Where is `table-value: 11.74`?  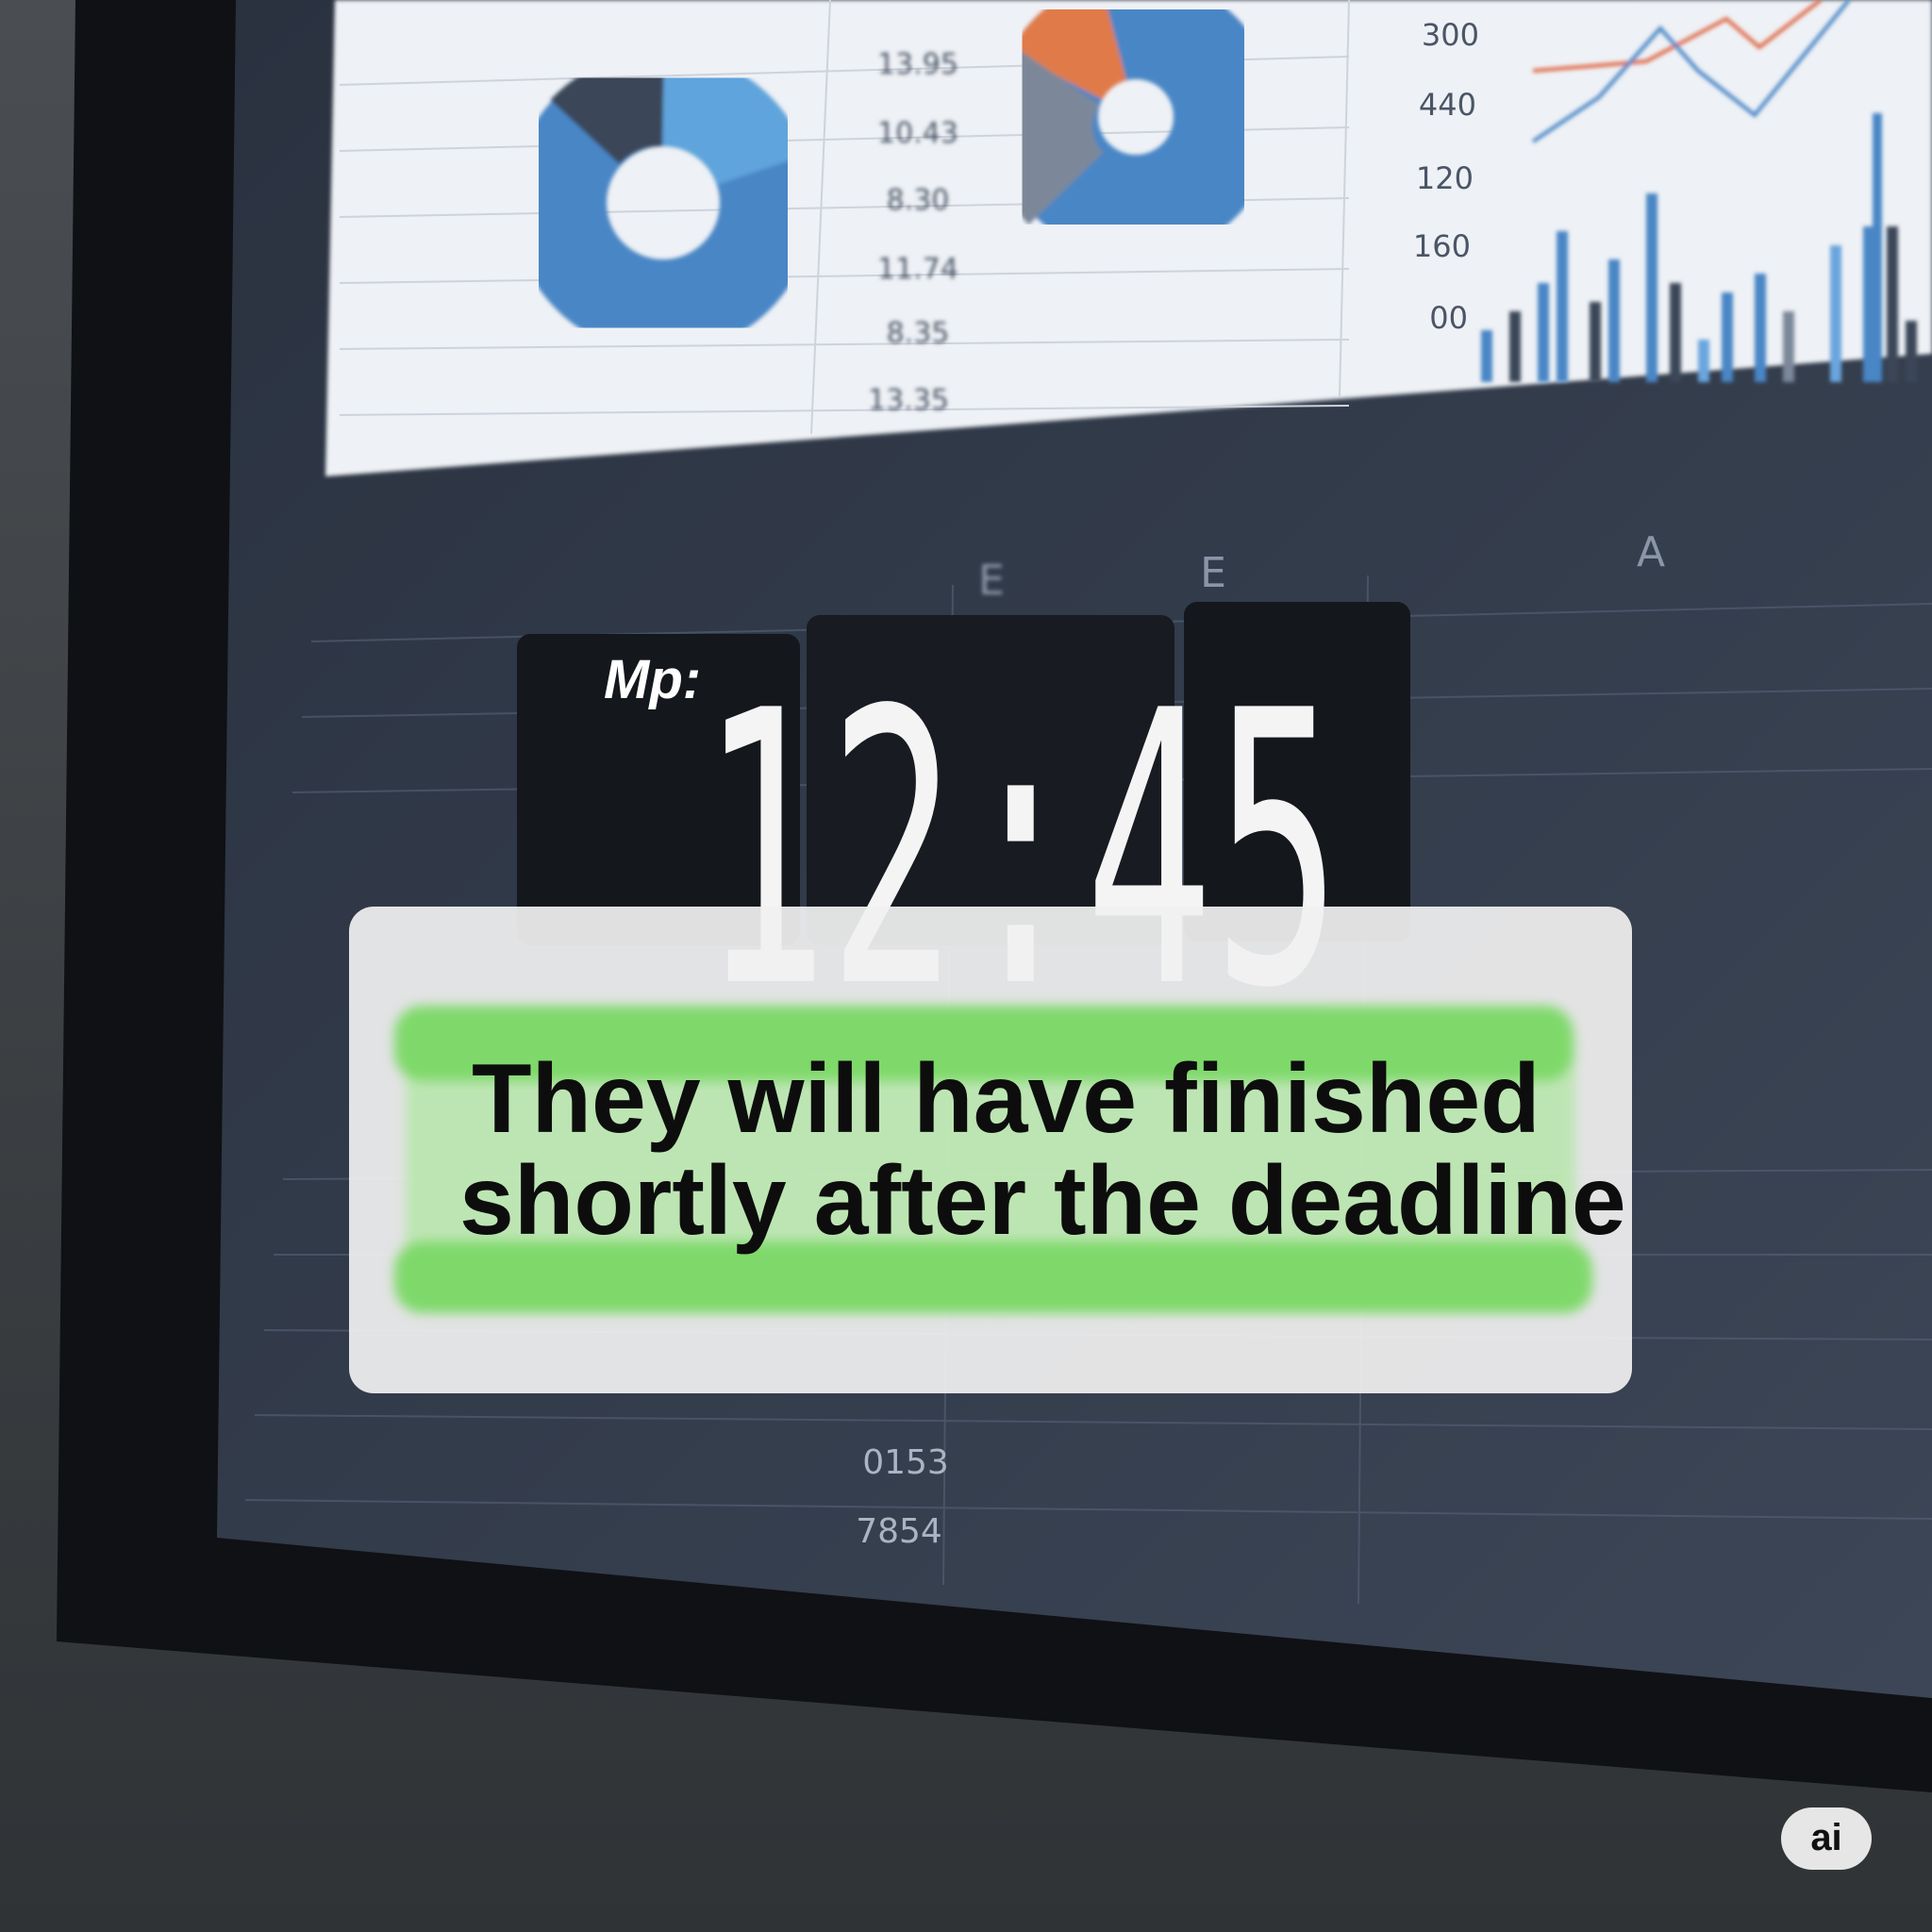 table-value: 11.74 is located at coordinates (918, 269).